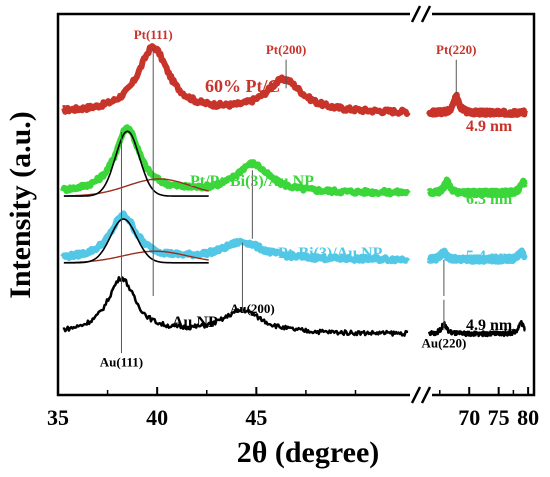 Image resolution: width=550 pixels, height=477 pixels. I want to click on x-tick-label-35: 35, so click(58, 417).